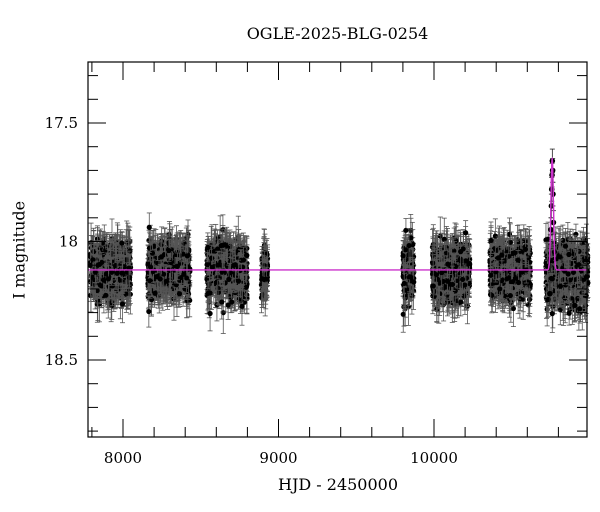 The height and width of the screenshot is (512, 600). I want to click on y-tick-label: 18.5, so click(61, 360).